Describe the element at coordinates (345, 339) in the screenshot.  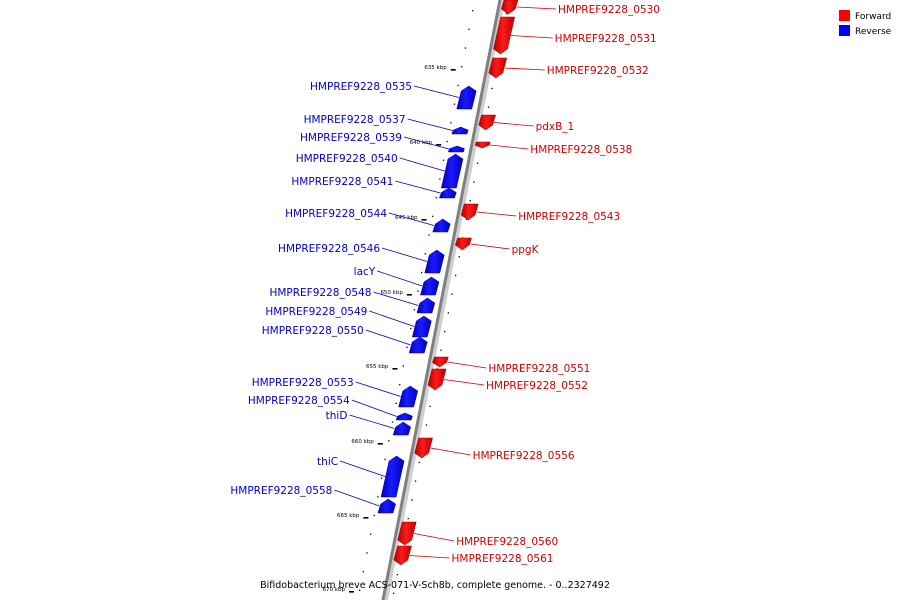
I see `gene-HMPREF9228_0550: HMPREF9228_0550` at that location.